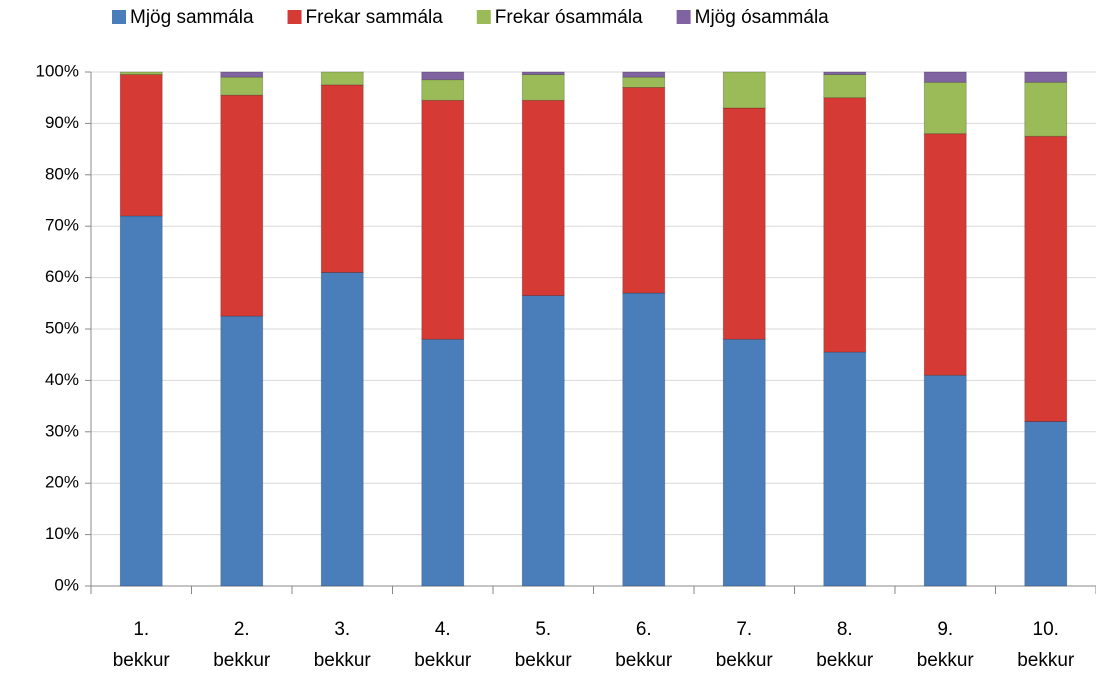  Describe the element at coordinates (845, 645) in the screenshot. I see `x-tick-label: 8. bekkur` at that location.